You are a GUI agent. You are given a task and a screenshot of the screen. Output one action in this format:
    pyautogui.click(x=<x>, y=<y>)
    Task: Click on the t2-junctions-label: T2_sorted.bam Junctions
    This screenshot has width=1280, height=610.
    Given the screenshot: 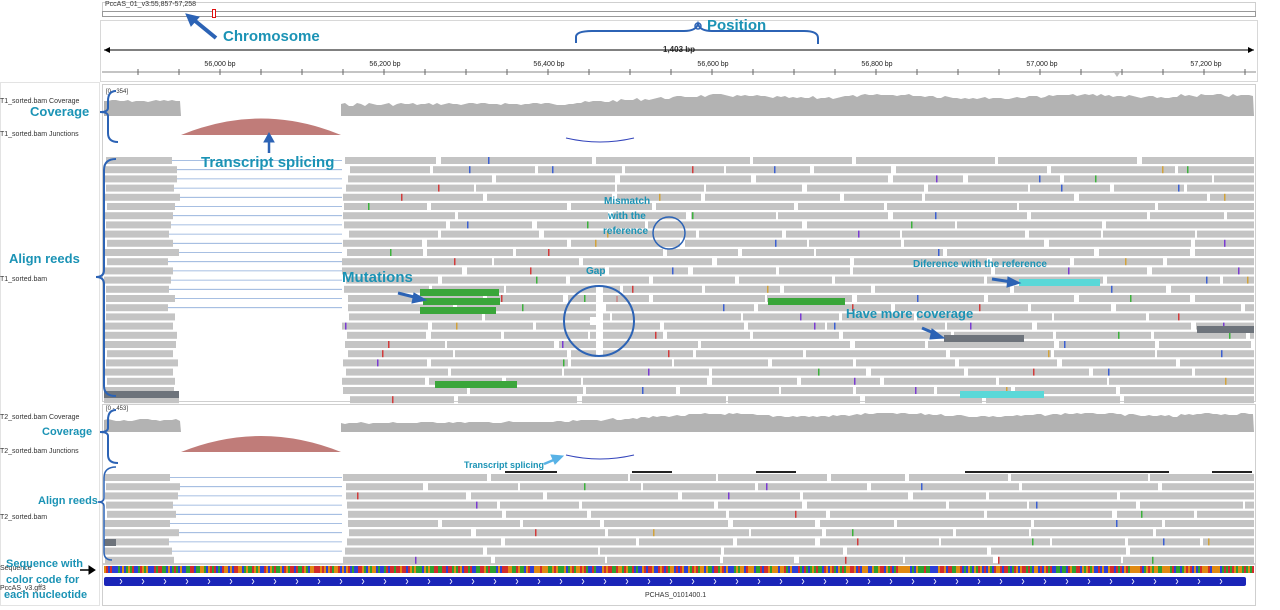 What is the action you would take?
    pyautogui.click(x=39, y=451)
    